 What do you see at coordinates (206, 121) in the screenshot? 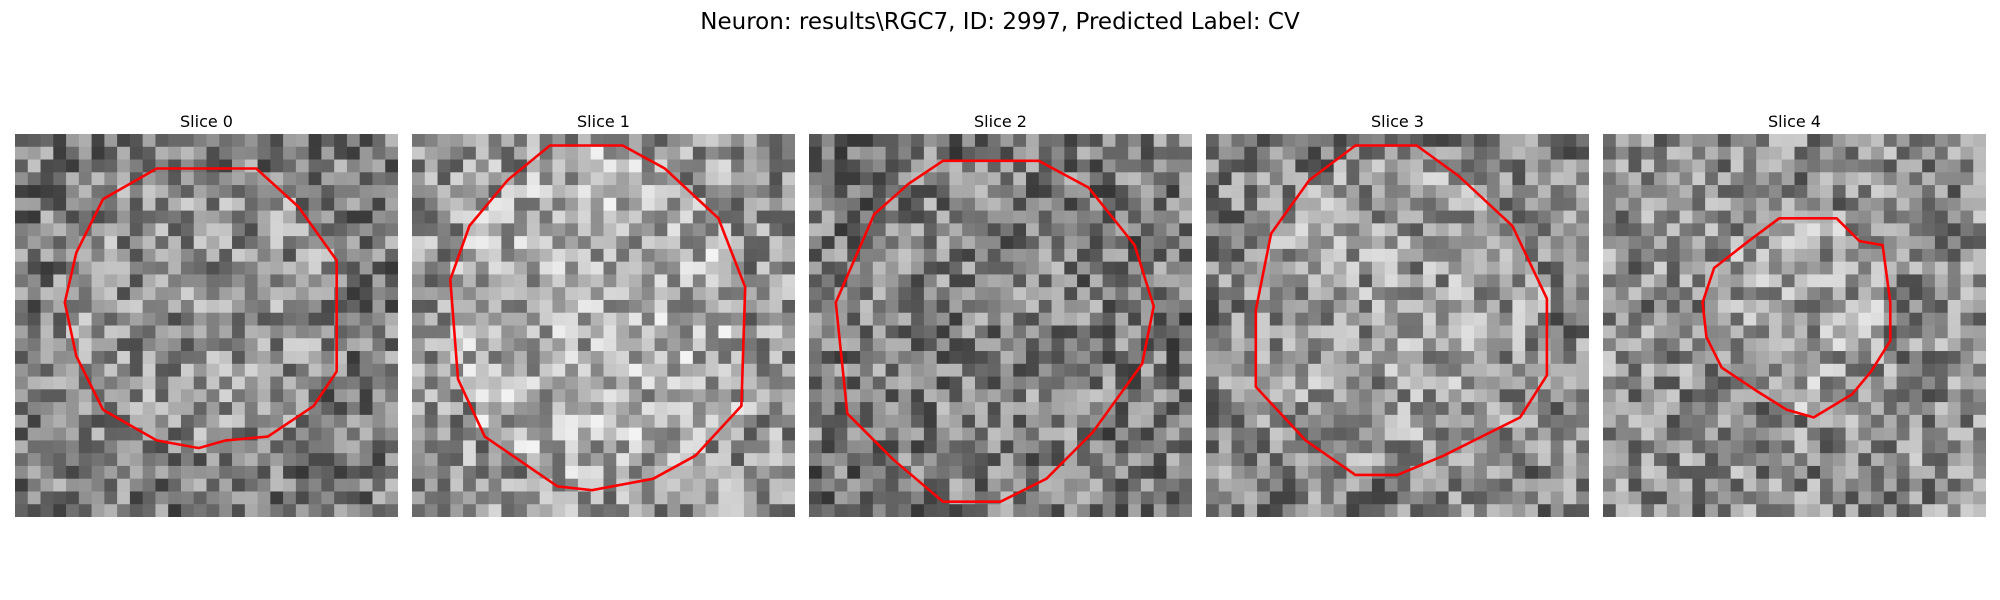
I see `slice-title-0: Slice 0` at bounding box center [206, 121].